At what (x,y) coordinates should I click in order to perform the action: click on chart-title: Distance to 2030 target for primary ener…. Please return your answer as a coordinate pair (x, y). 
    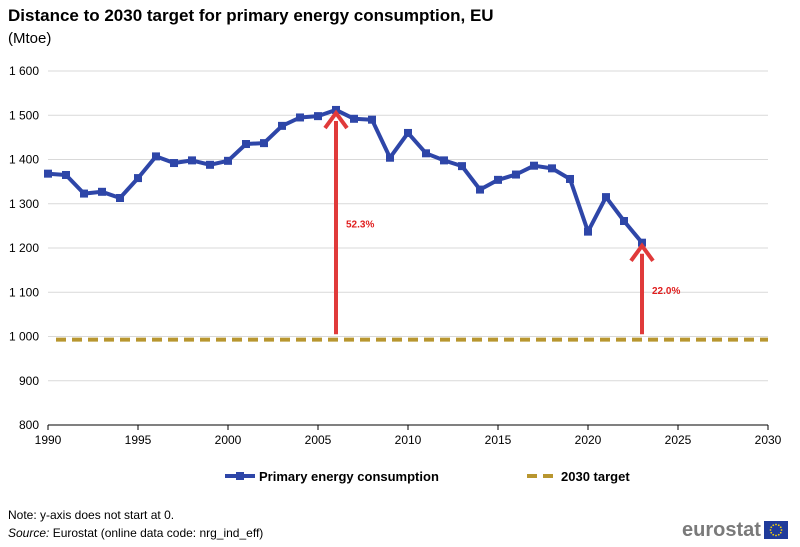
    Looking at the image, I should click on (251, 15).